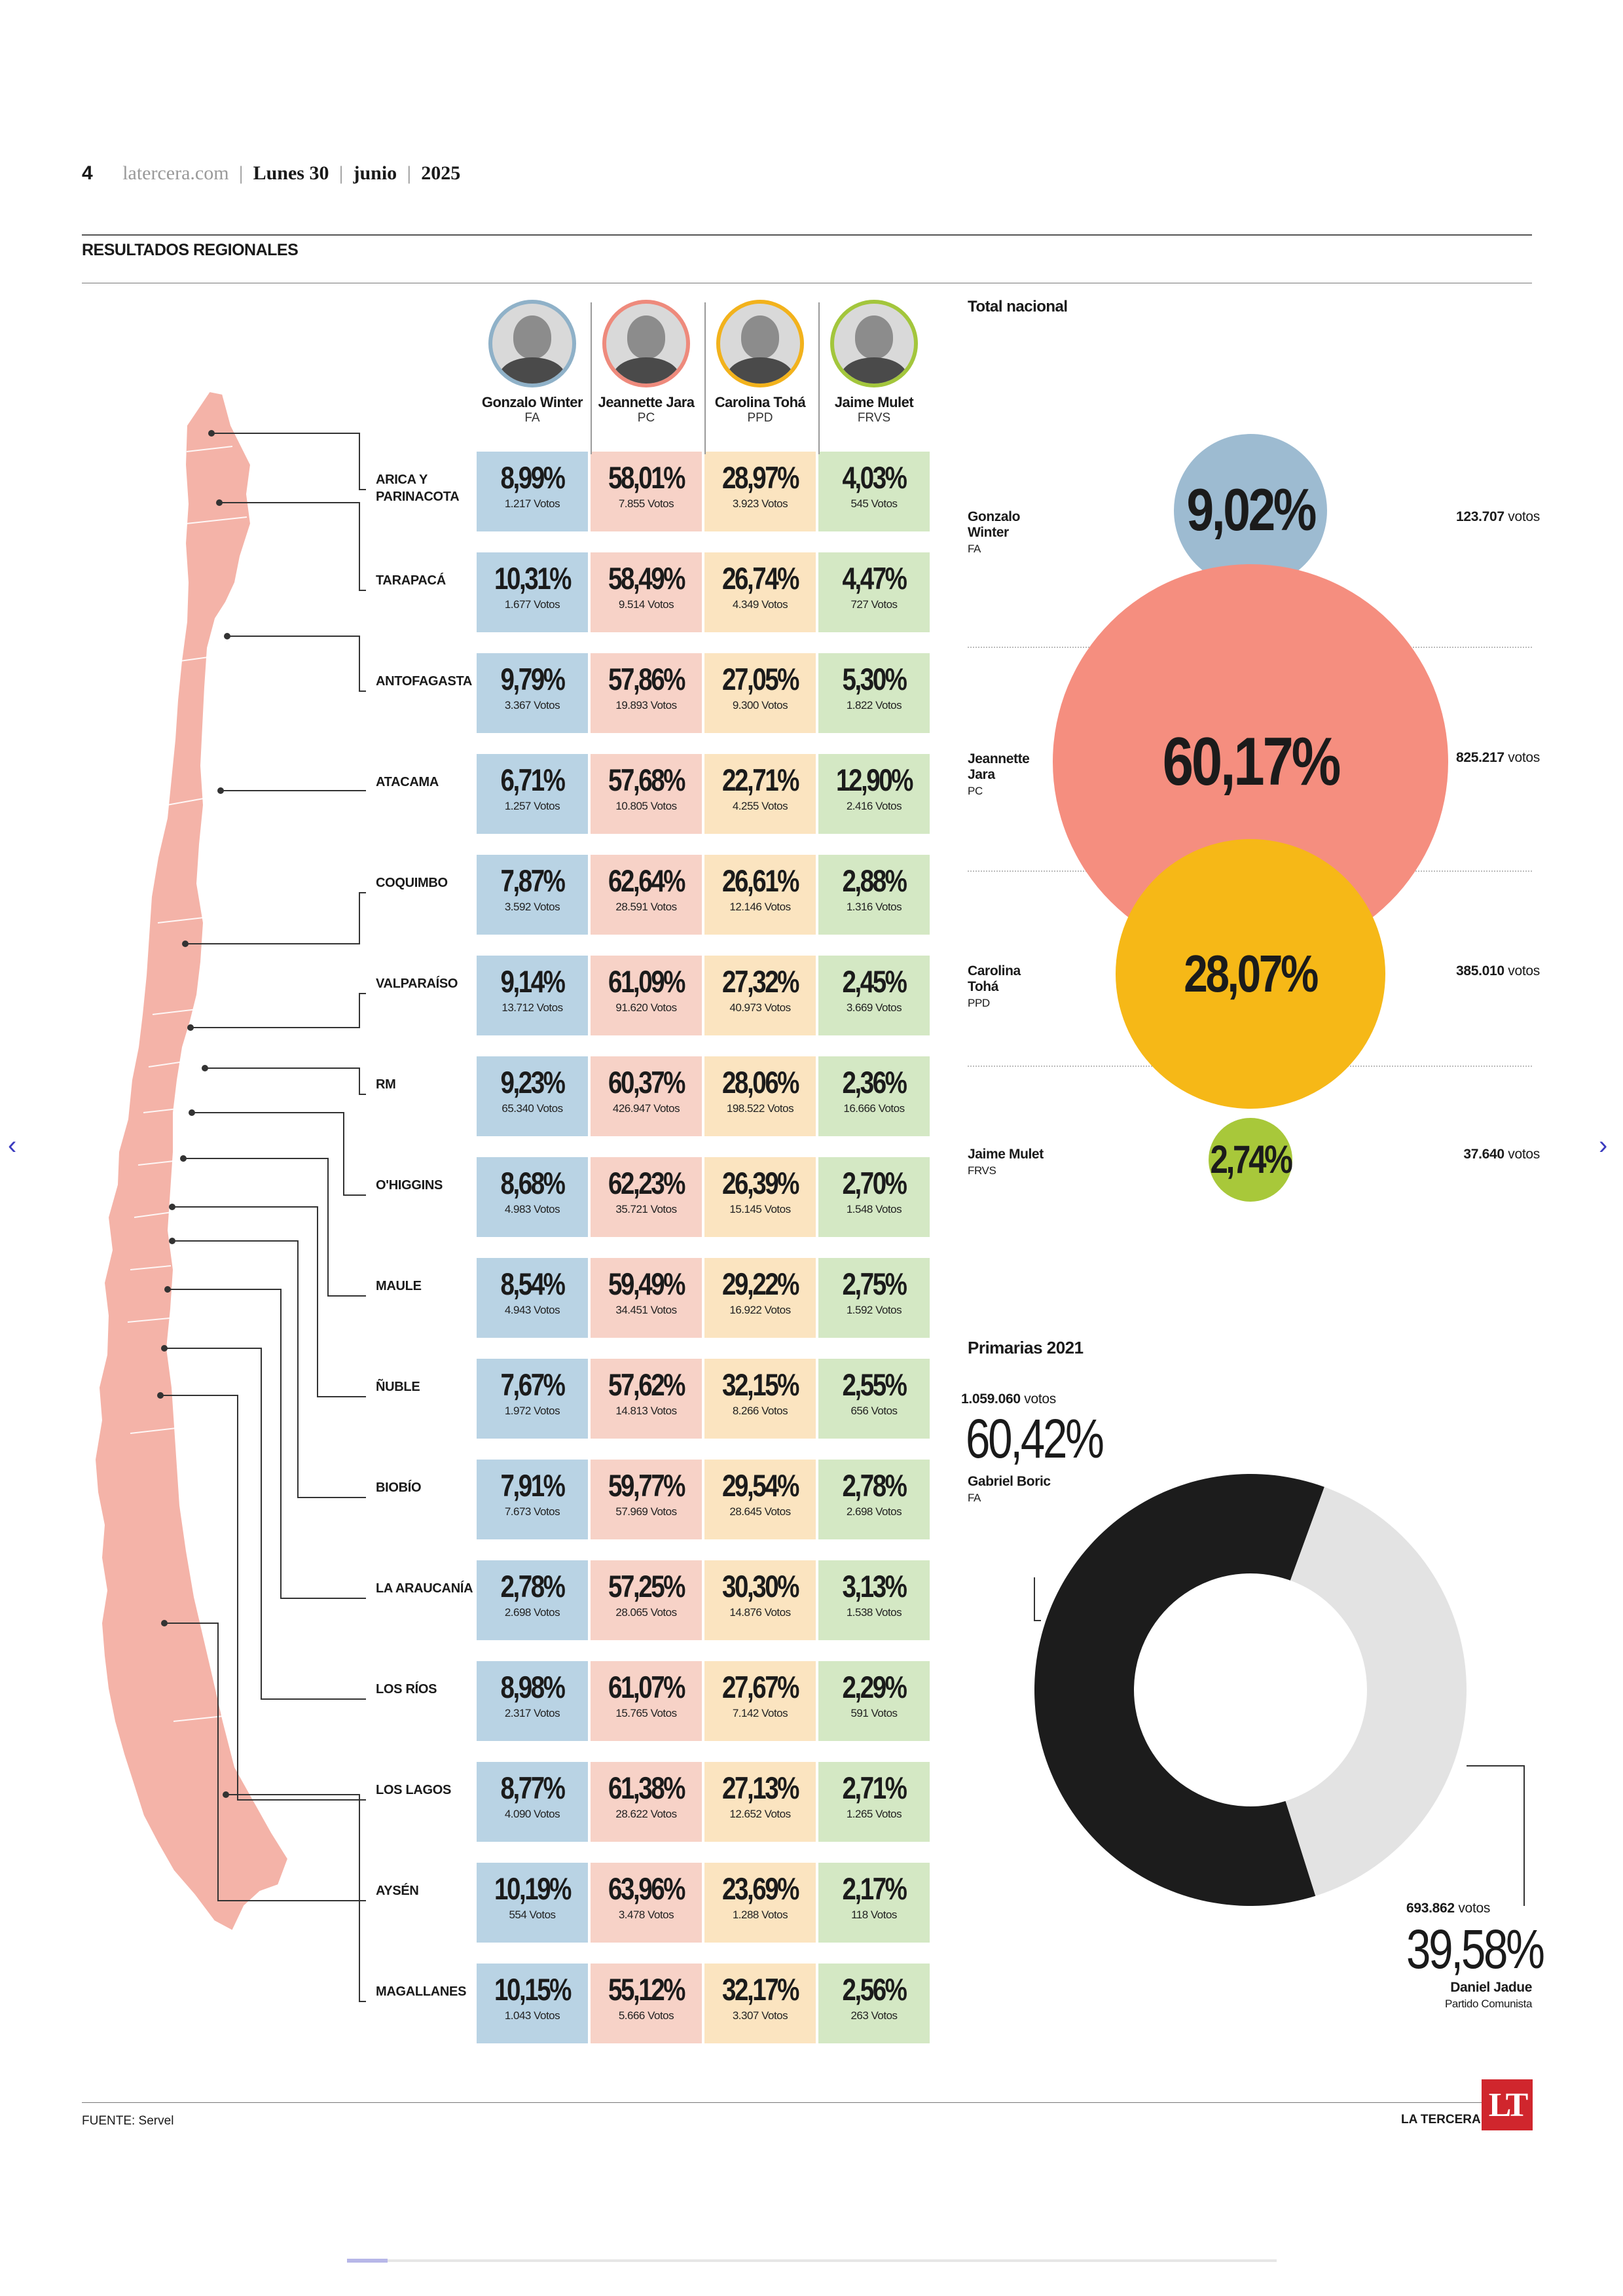 Image resolution: width=1623 pixels, height=2296 pixels. Describe the element at coordinates (760, 1915) in the screenshot. I see `result-votes: 1.288 Votos` at that location.